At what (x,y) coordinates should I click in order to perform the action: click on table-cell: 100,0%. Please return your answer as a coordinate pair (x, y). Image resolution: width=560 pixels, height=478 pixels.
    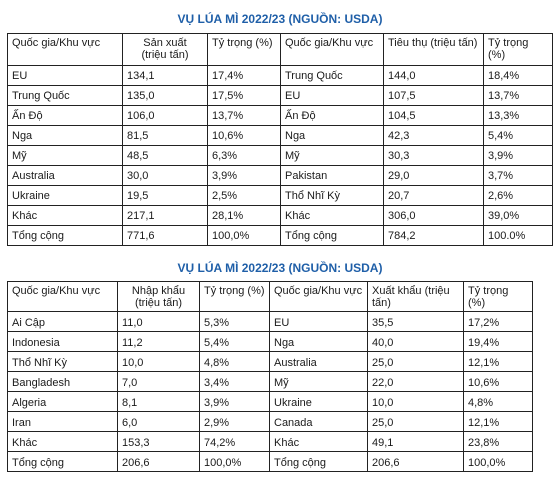
    Looking at the image, I should click on (234, 461).